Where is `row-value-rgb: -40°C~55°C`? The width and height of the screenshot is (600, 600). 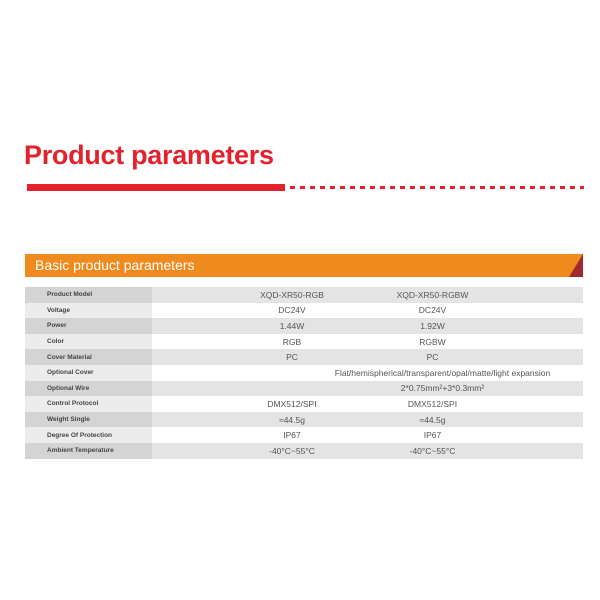 row-value-rgb: -40°C~55°C is located at coordinates (272, 450).